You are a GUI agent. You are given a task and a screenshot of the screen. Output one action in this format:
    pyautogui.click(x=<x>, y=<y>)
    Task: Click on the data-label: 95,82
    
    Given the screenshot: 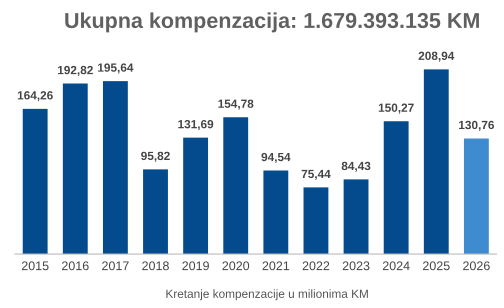 What is the action you would take?
    pyautogui.click(x=155, y=157)
    